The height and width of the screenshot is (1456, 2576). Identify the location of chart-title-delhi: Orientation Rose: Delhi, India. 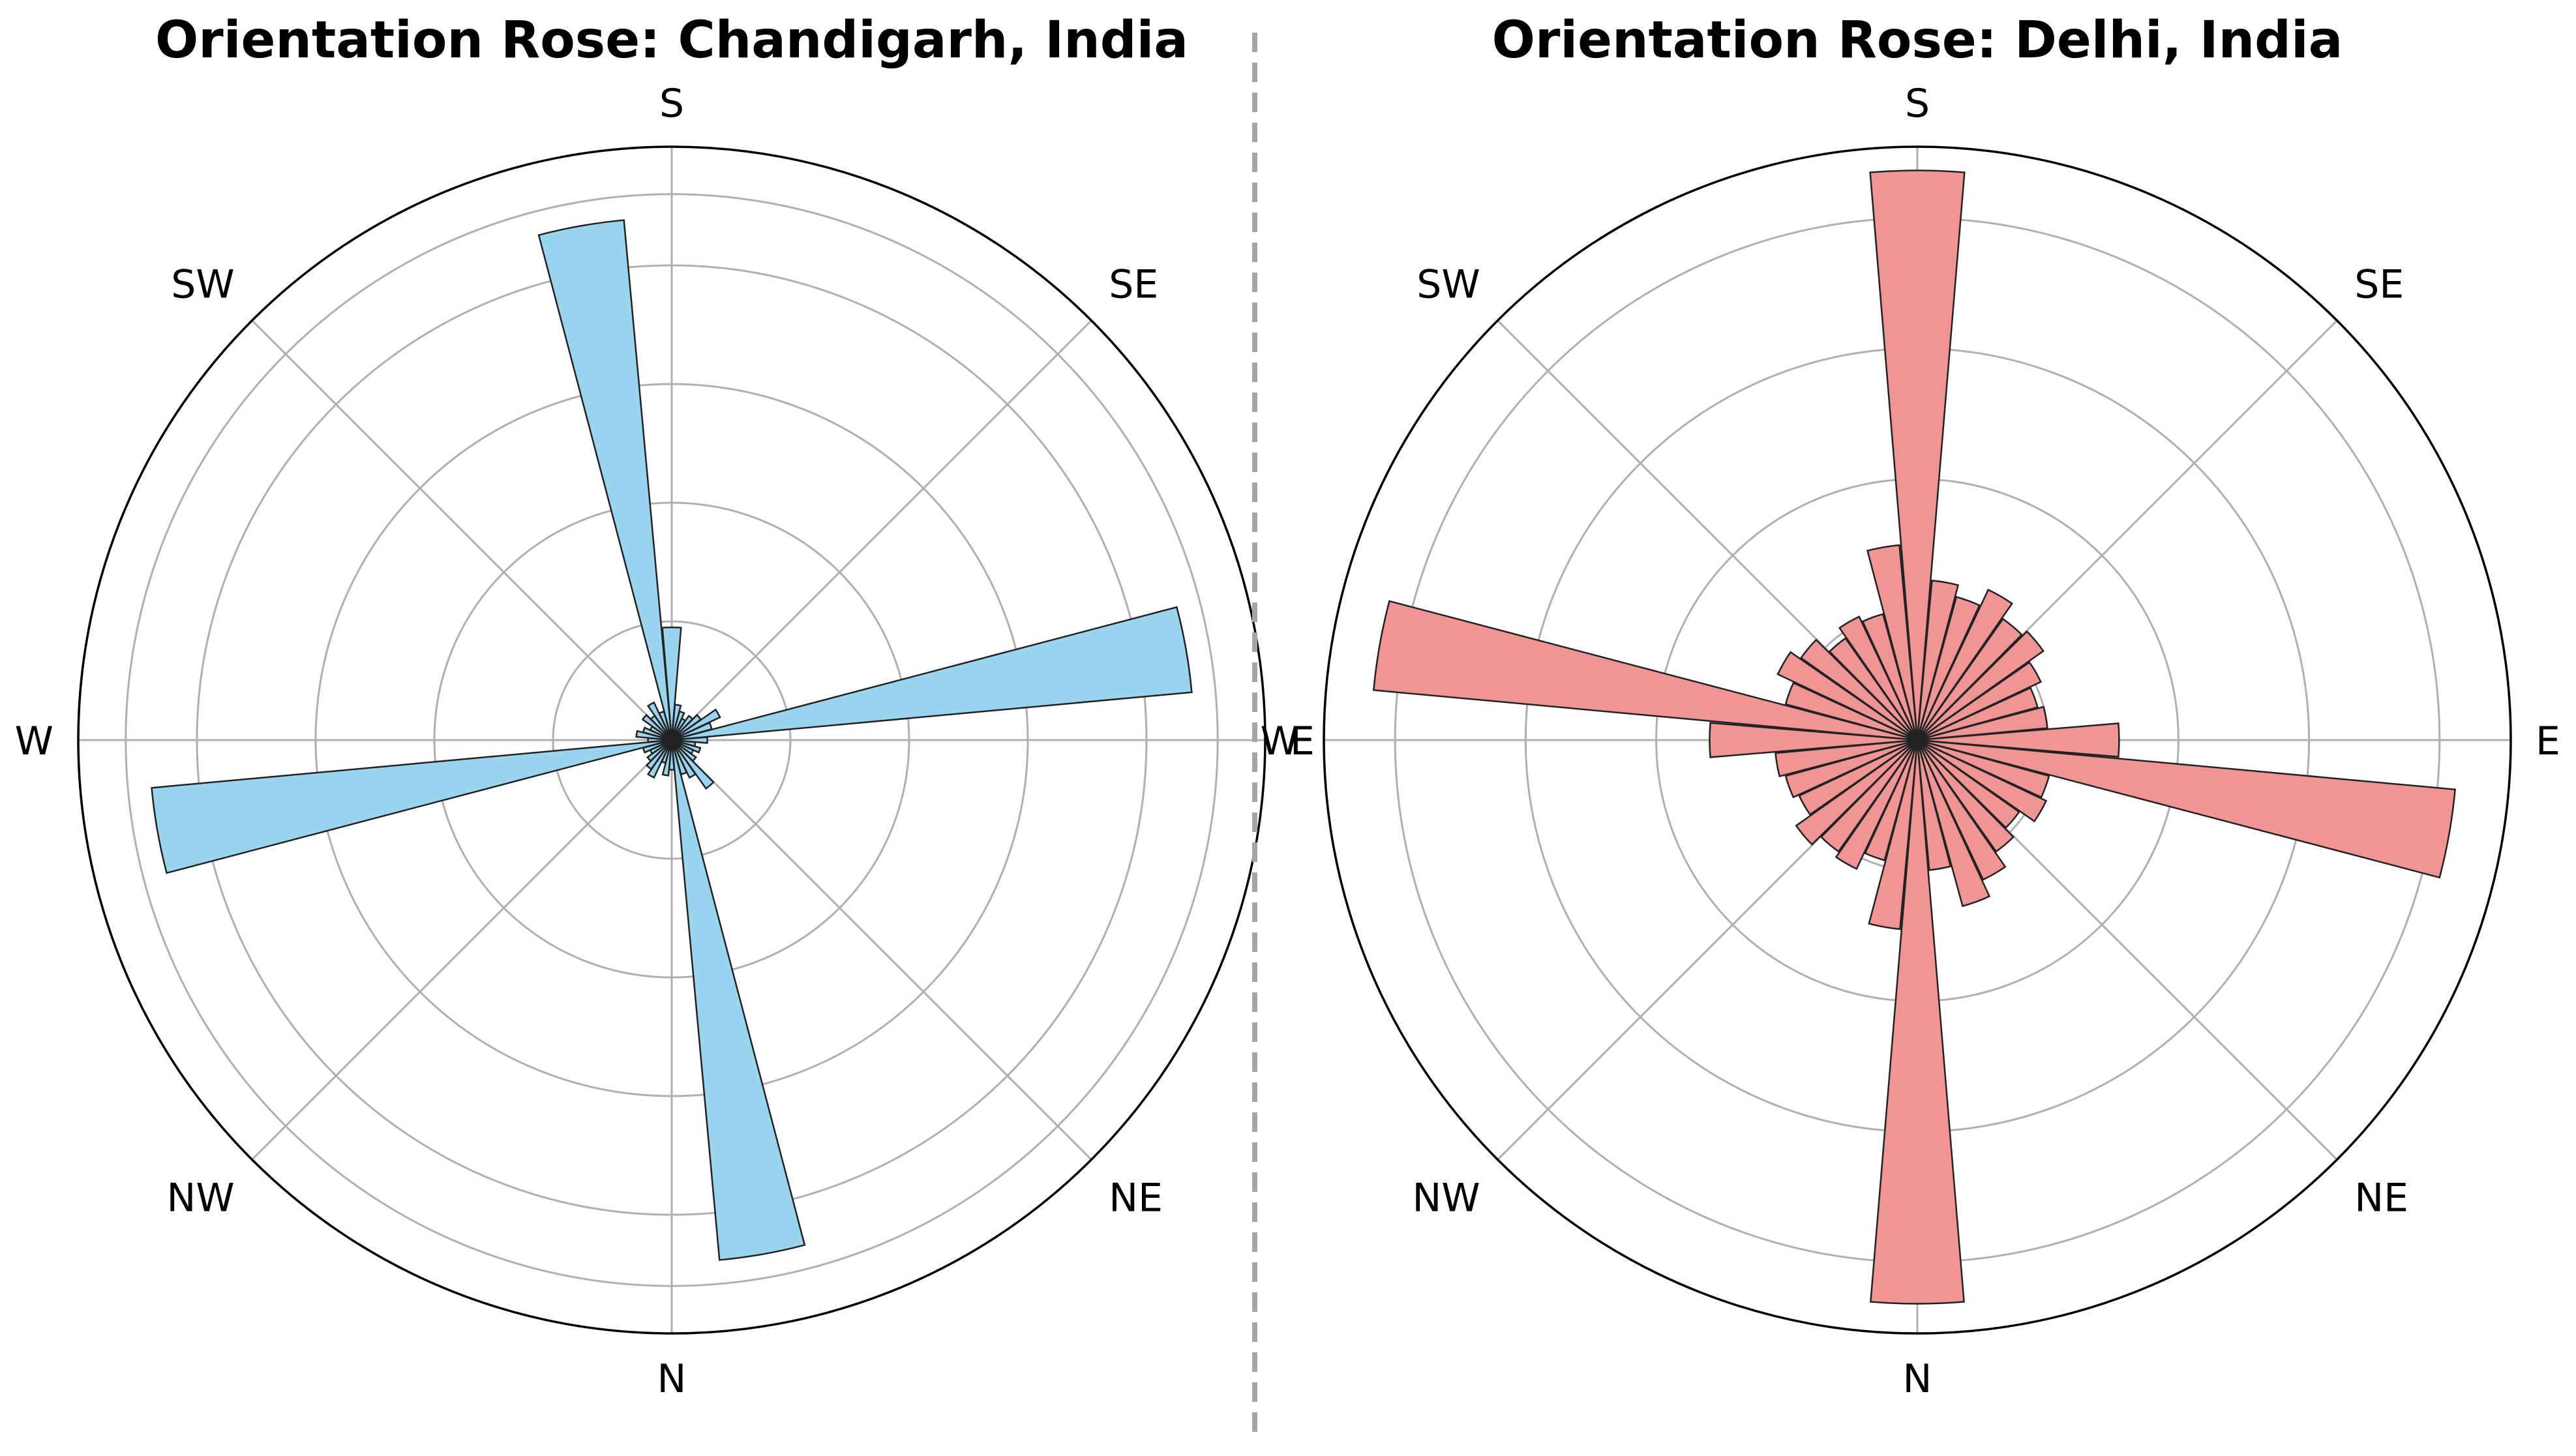
(1917, 40).